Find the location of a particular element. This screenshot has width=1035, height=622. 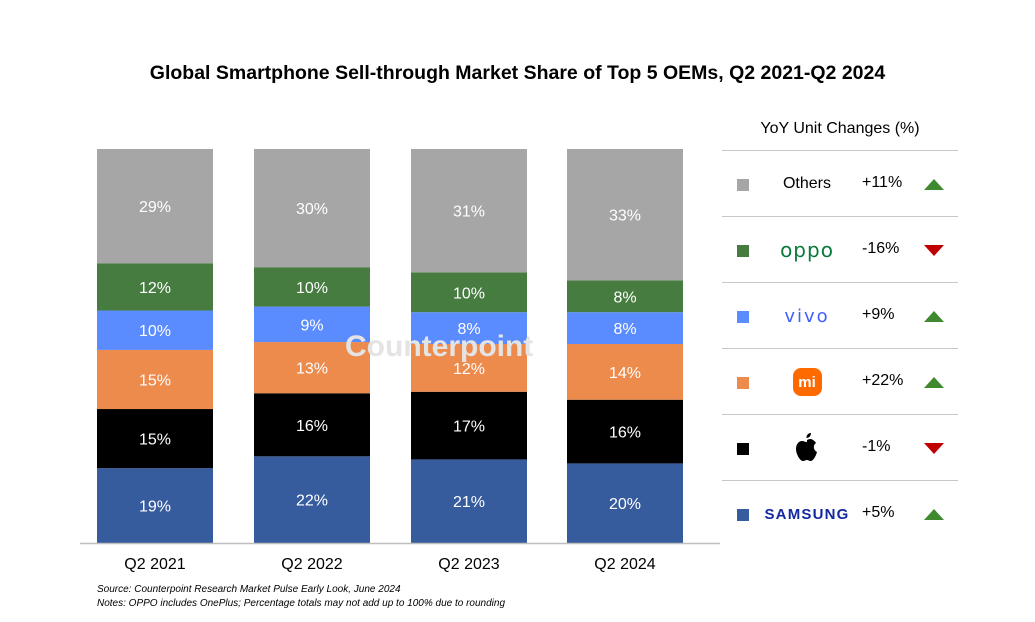

legend-row: -1% is located at coordinates (840, 447).